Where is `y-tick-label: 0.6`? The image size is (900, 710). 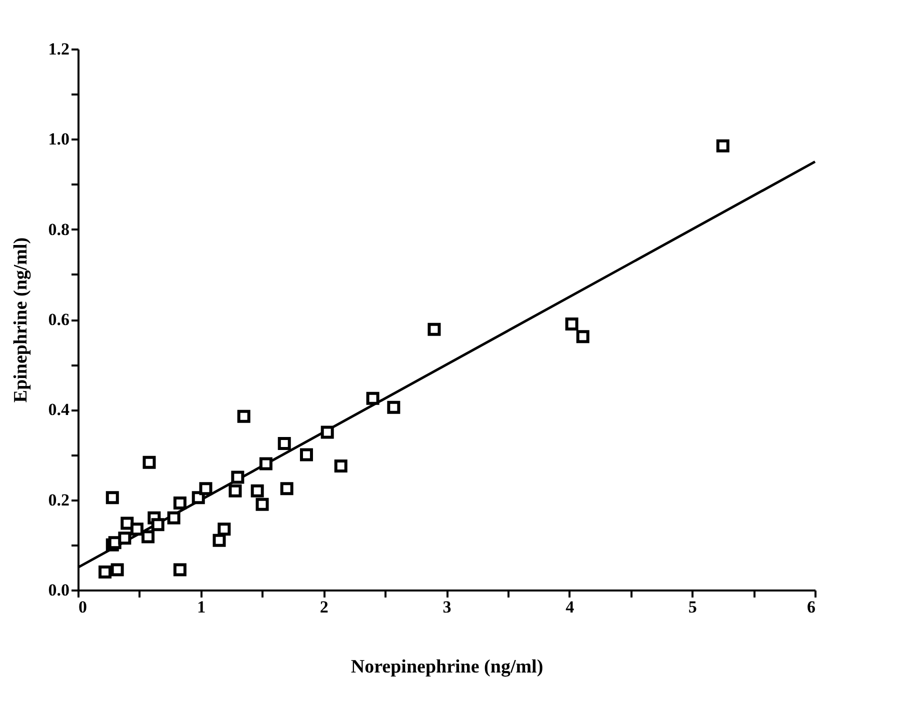 y-tick-label: 0.6 is located at coordinates (59, 319).